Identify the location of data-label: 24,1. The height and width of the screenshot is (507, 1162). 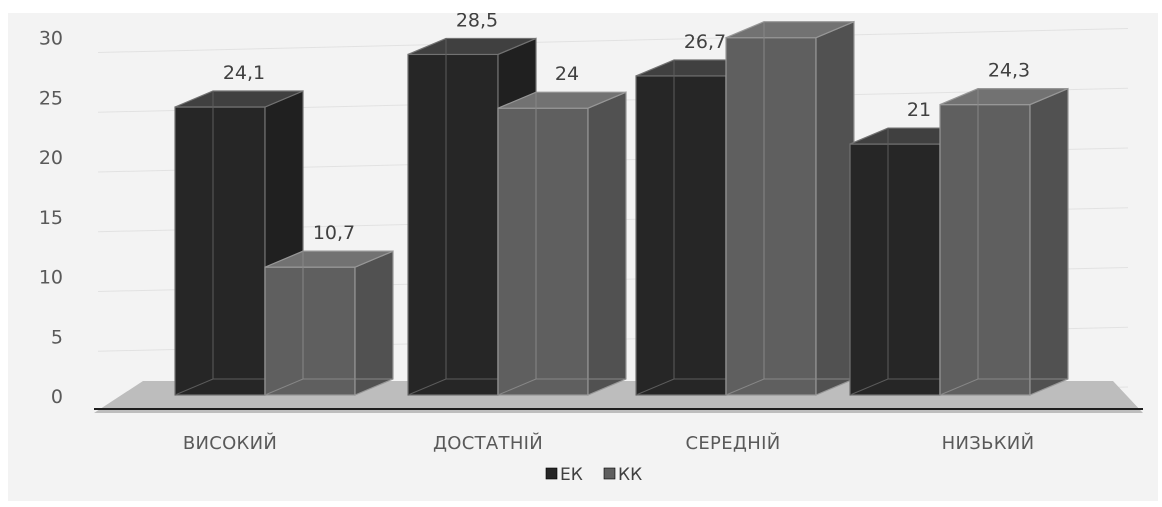
(244, 73).